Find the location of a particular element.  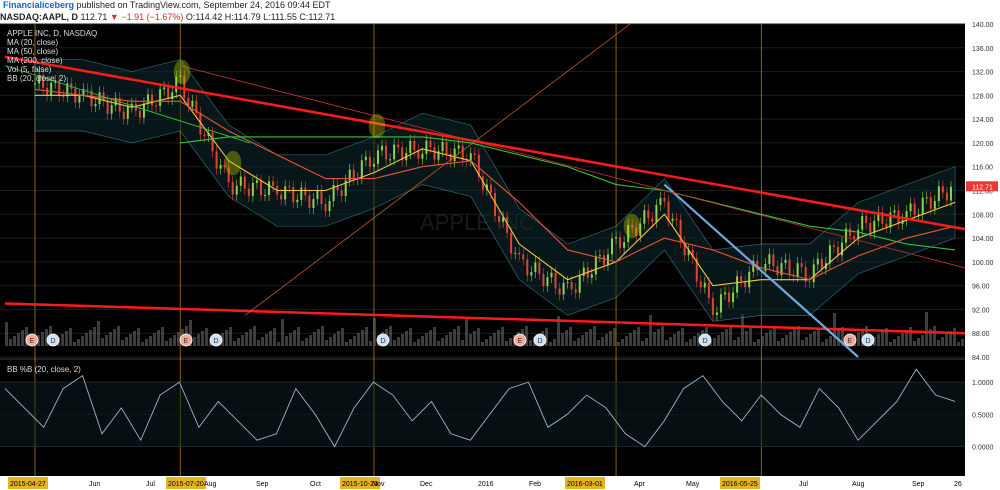

highlight-ellipse is located at coordinates (632, 226).